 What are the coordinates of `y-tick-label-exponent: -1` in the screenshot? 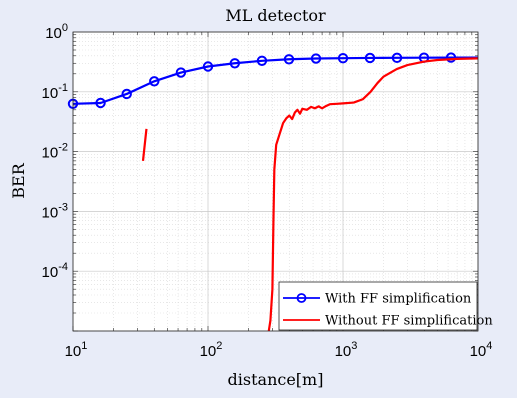 It's located at (63, 88).